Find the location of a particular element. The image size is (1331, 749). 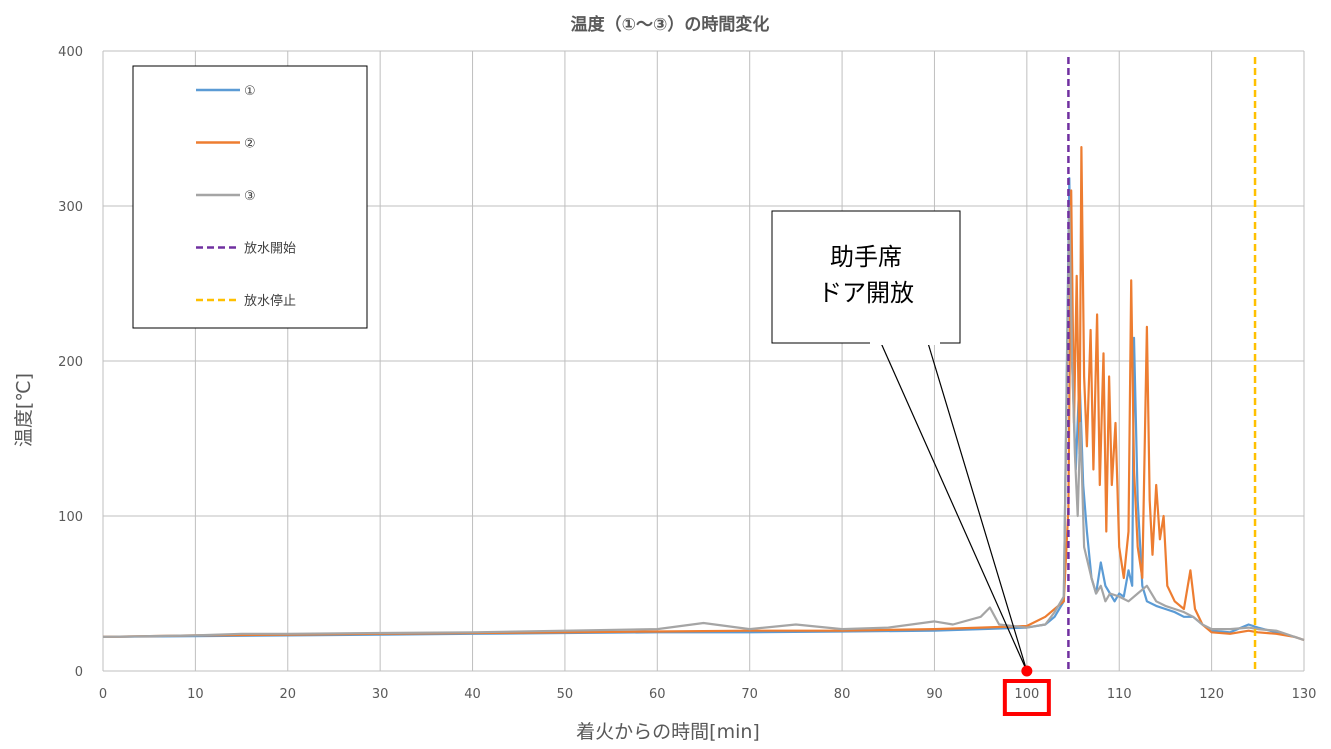

callout-pointer-right is located at coordinates (977, 507).